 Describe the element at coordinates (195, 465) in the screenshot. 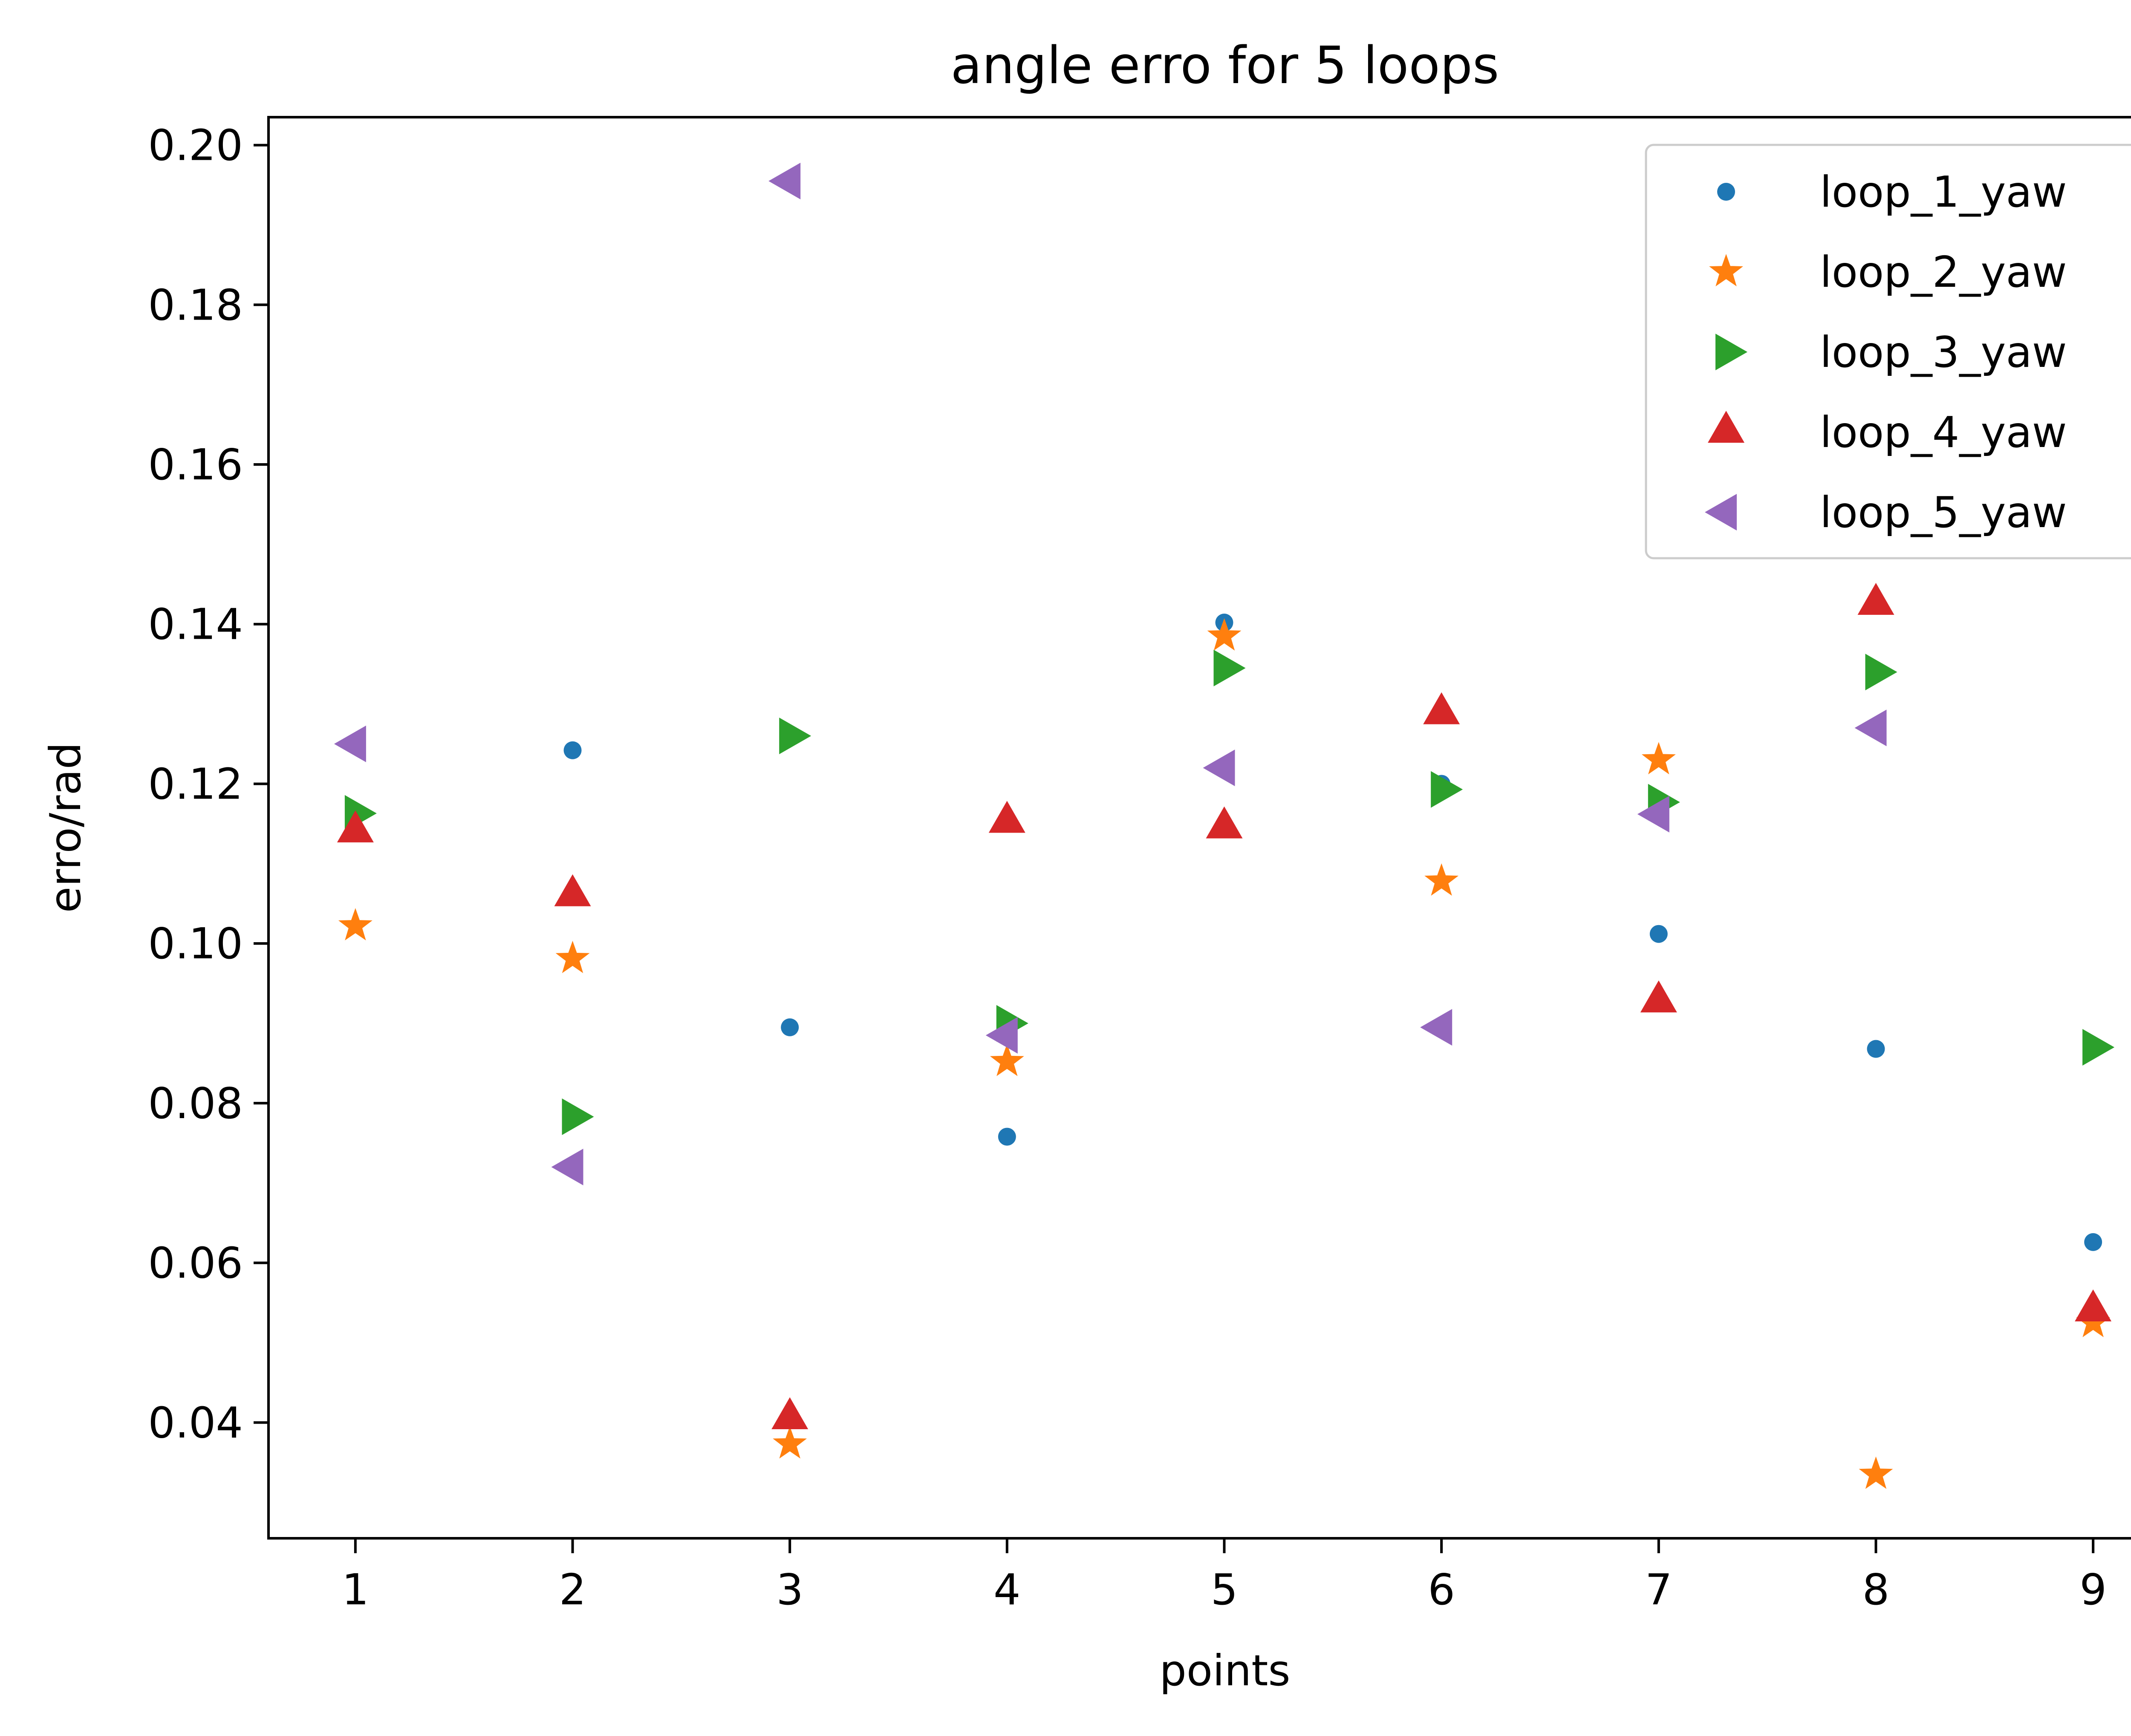

I see `y-tick-label: 0.16` at that location.